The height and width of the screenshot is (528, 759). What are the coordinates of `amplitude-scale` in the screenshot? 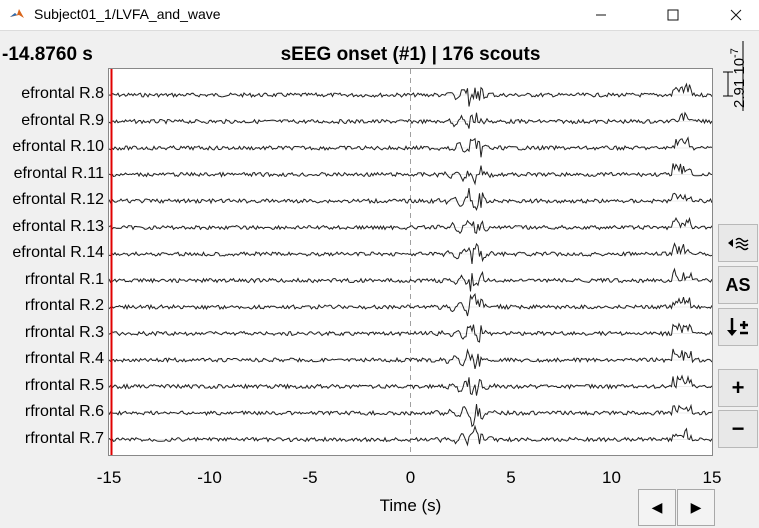 It's located at (743, 76).